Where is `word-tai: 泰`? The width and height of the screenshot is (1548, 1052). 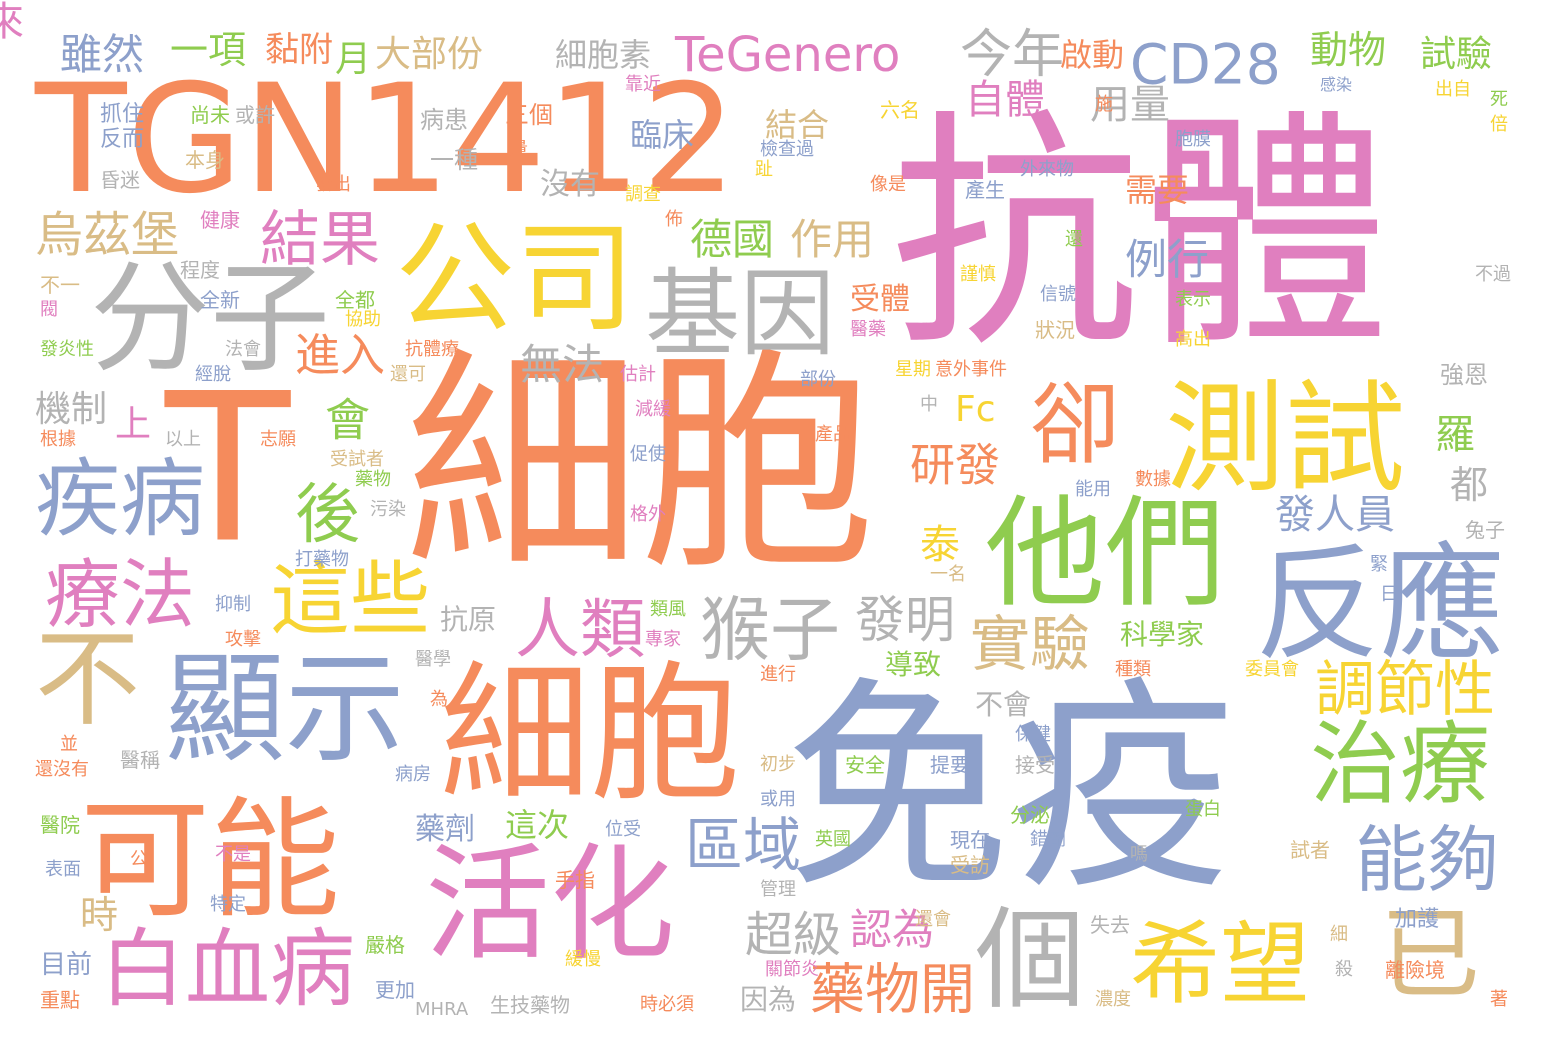
word-tai: 泰 is located at coordinates (940, 545).